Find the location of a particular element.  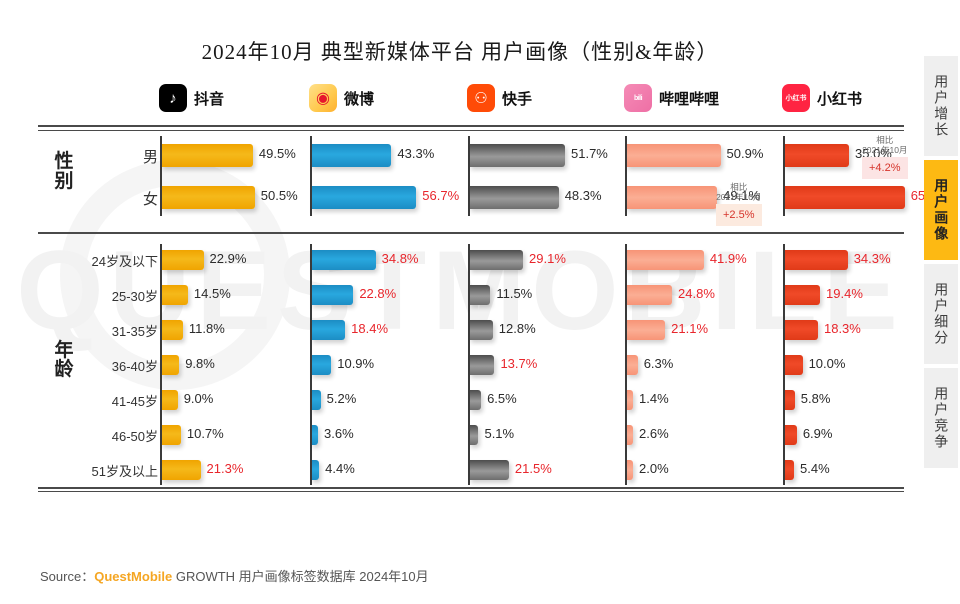

platform-header-2: ⚇ 快手 is located at coordinates (499, 98).